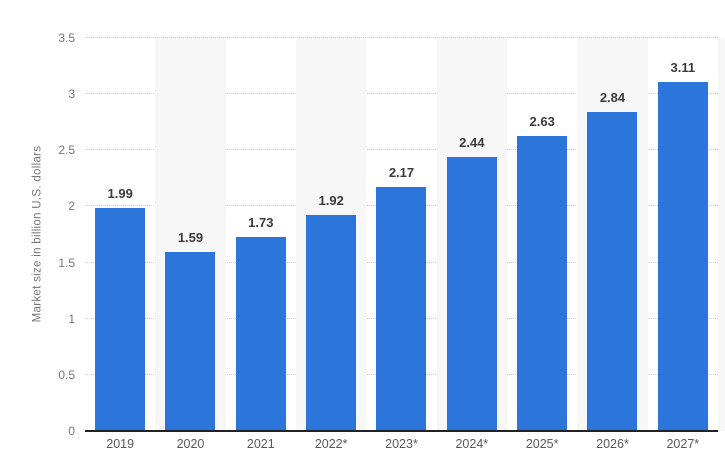  Describe the element at coordinates (612, 271) in the screenshot. I see `bar-2026*` at that location.